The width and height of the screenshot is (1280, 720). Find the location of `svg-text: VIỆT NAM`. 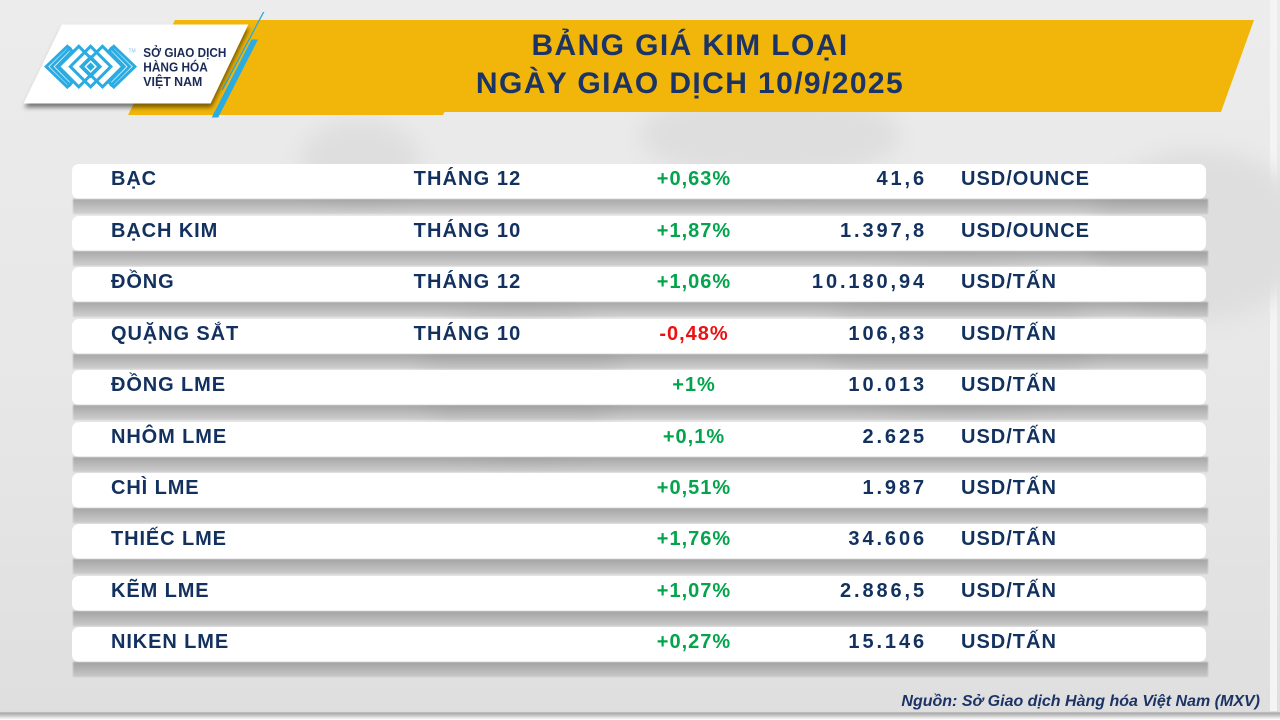

svg-text: VIỆT NAM is located at coordinates (172, 81).